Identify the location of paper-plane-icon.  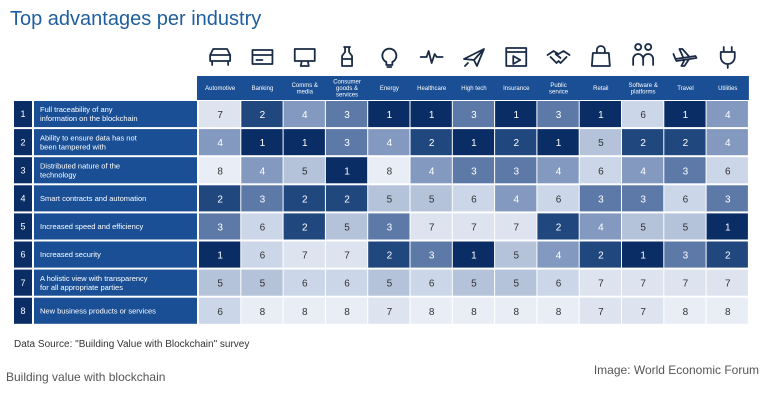
(474, 57).